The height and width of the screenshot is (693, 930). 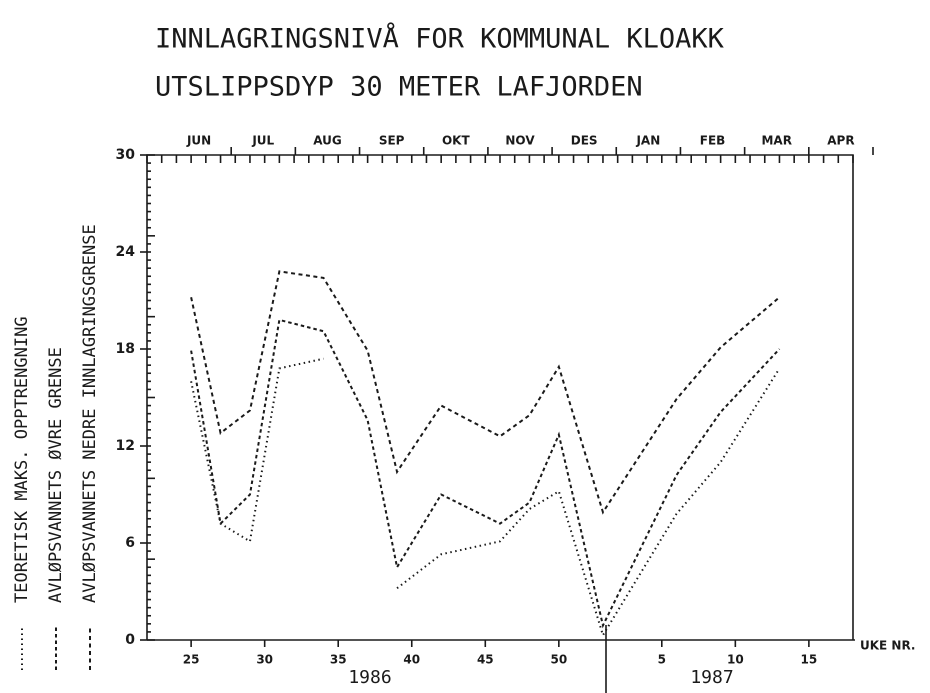 I want to click on month-label: DES, so click(x=584, y=141).